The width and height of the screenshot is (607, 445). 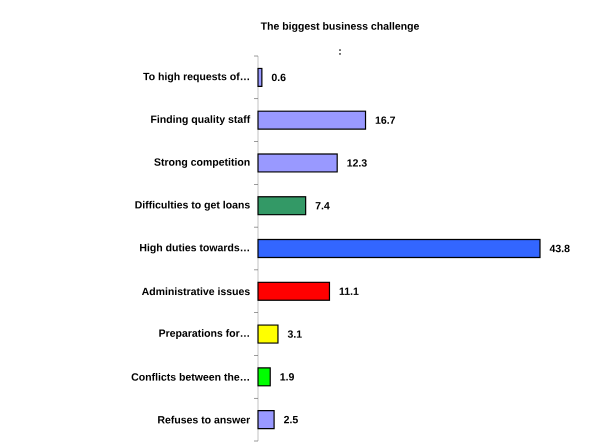 What do you see at coordinates (357, 163) in the screenshot?
I see `data-label: 12.3` at bounding box center [357, 163].